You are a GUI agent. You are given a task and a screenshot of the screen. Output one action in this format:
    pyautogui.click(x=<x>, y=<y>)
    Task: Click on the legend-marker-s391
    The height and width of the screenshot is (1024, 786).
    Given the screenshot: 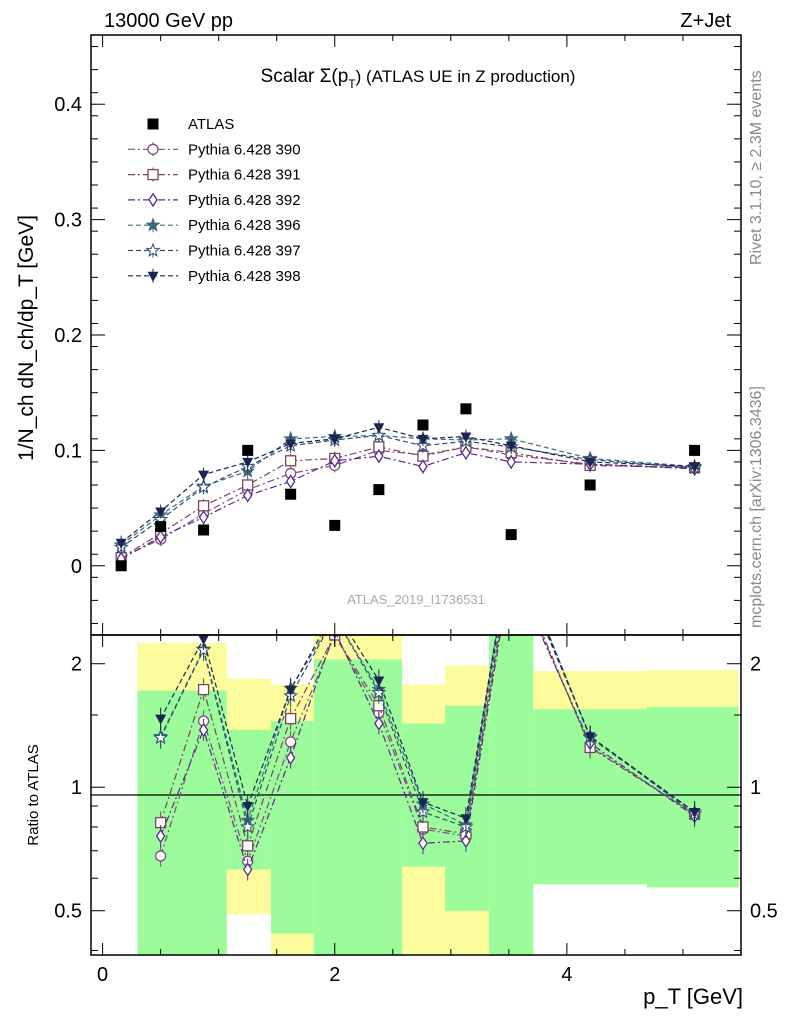 What is the action you would take?
    pyautogui.click(x=153, y=174)
    